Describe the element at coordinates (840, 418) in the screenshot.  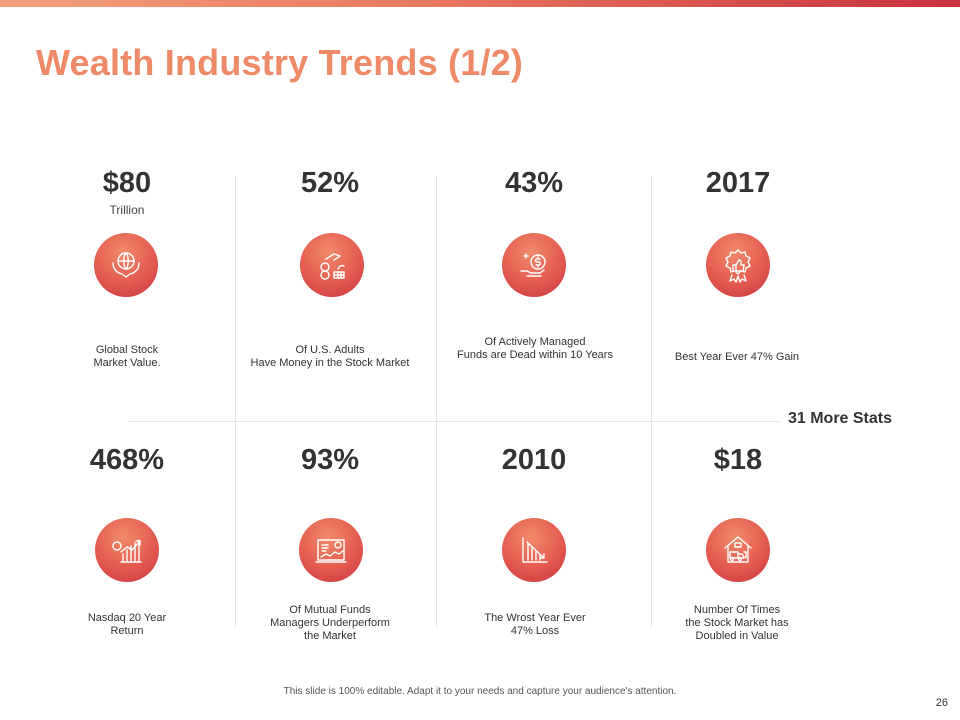
I see `more-stats-label: 31 More Stats` at that location.